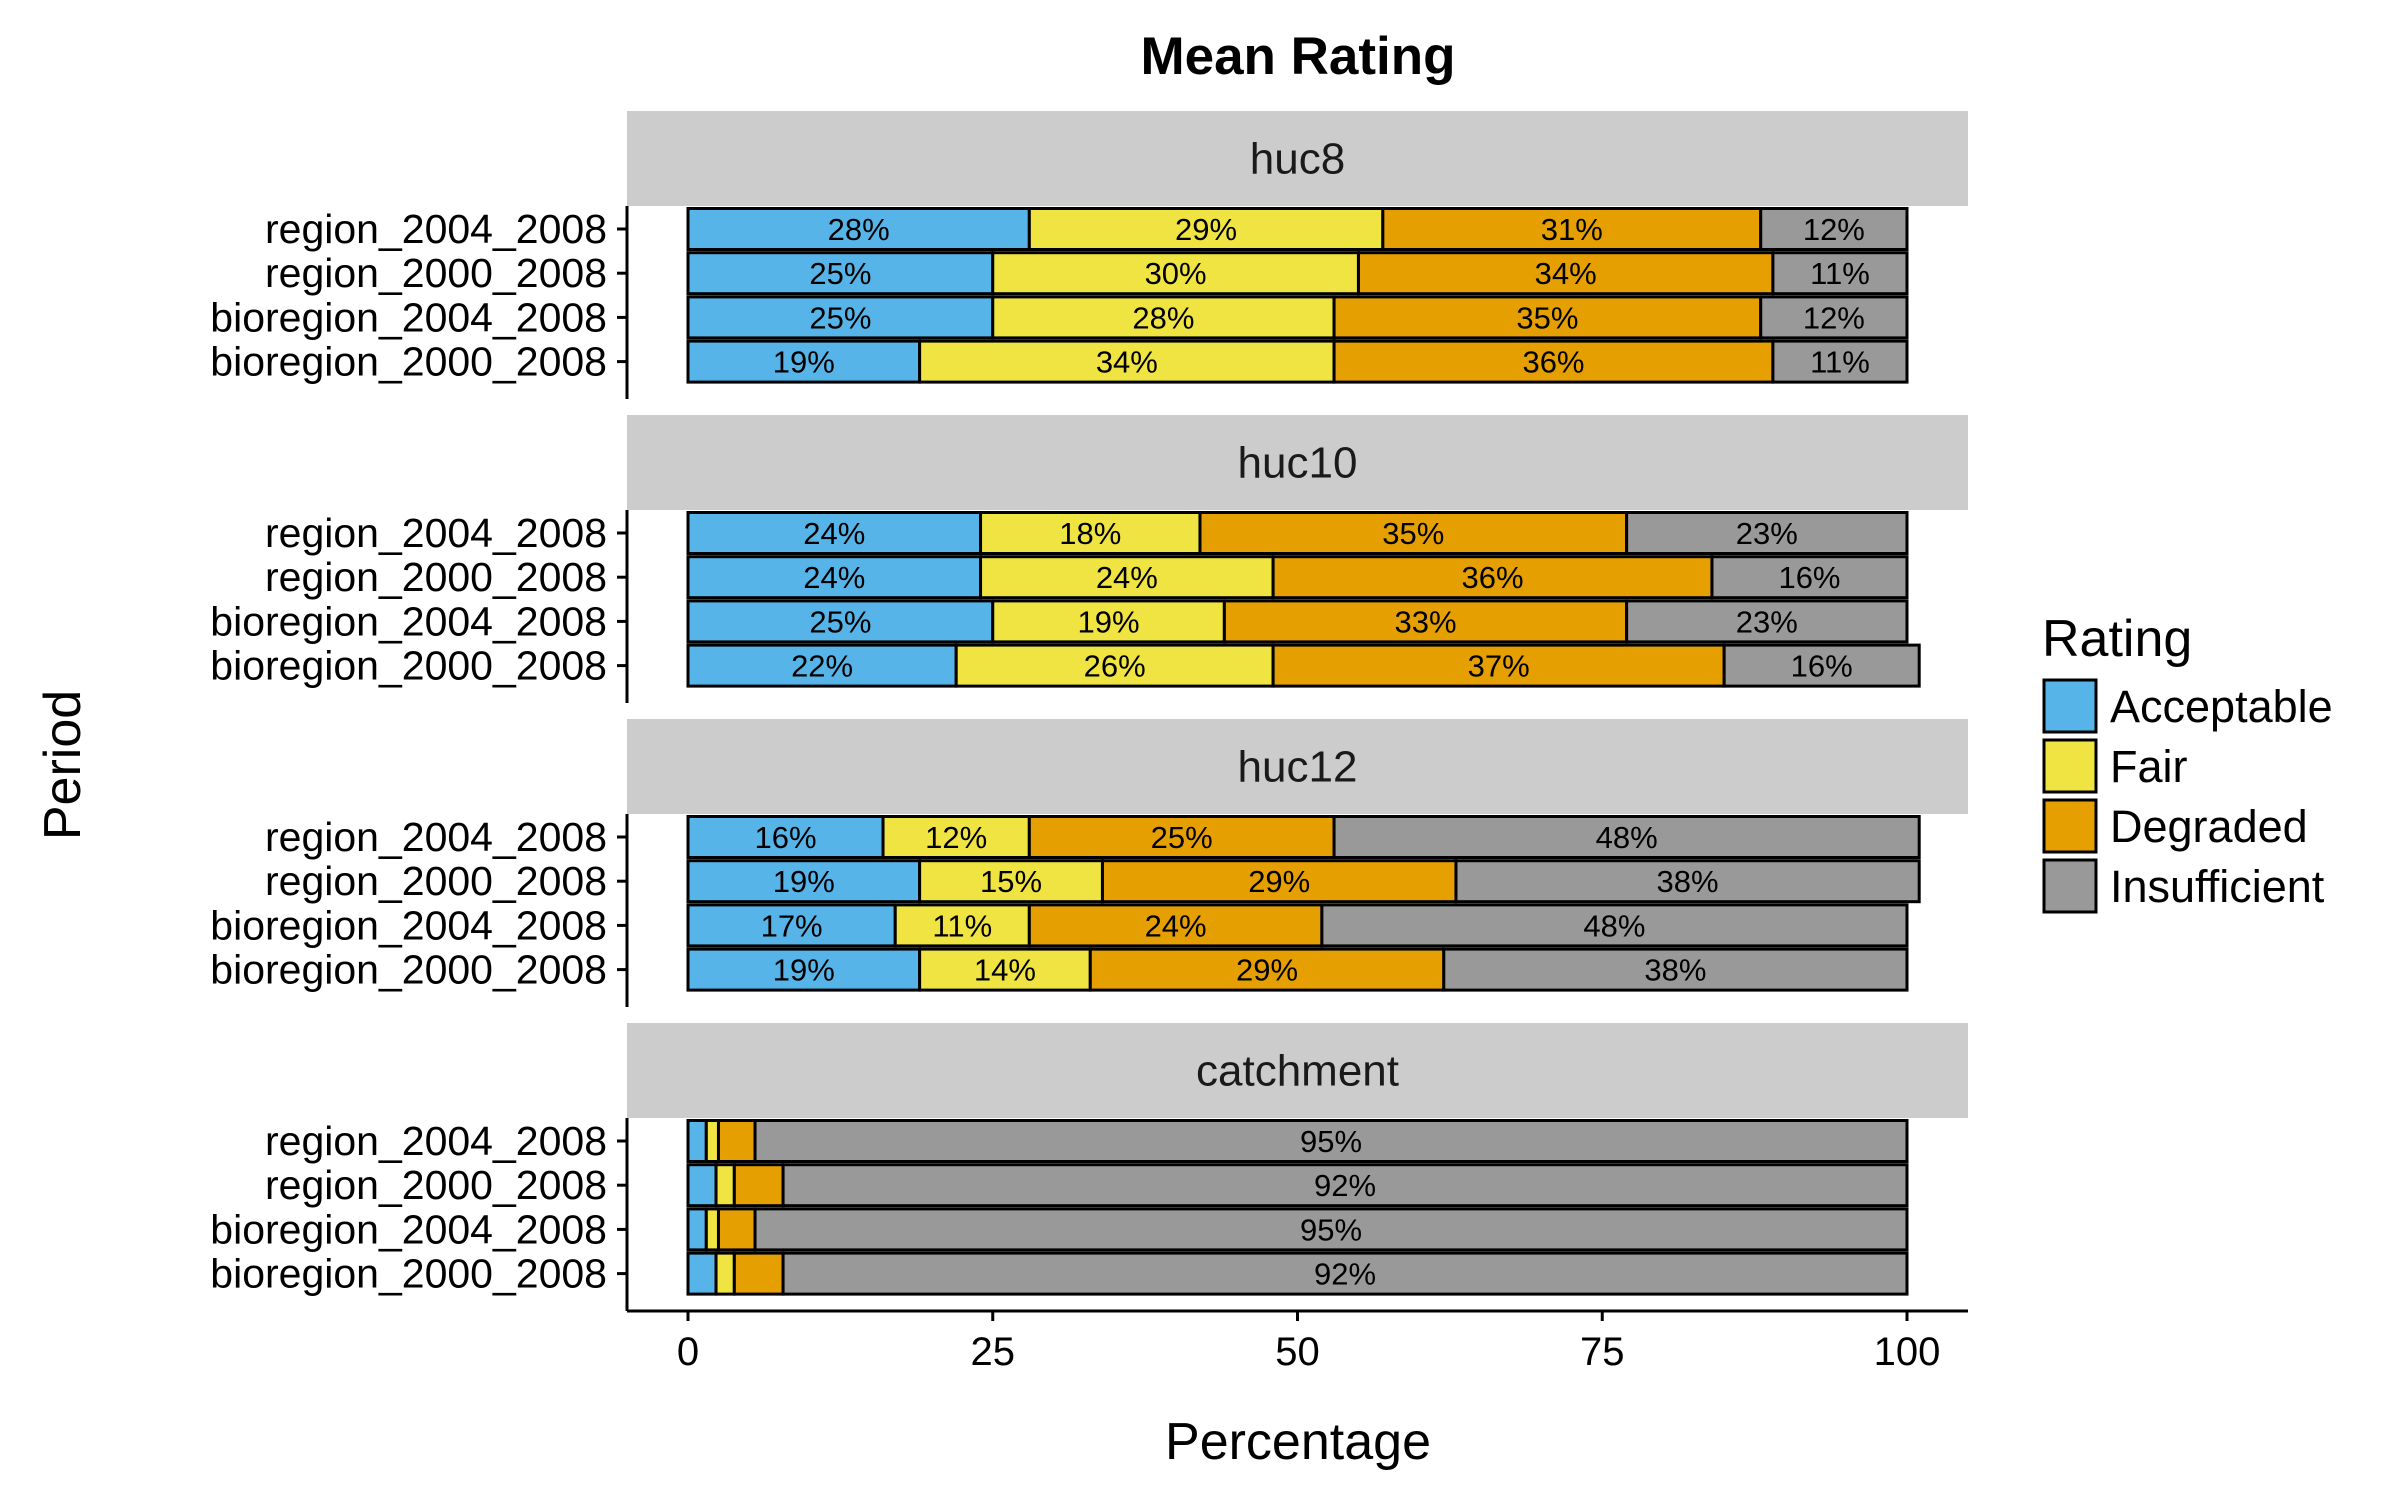 The height and width of the screenshot is (1500, 2400). I want to click on legend-label: Fair, so click(2149, 766).